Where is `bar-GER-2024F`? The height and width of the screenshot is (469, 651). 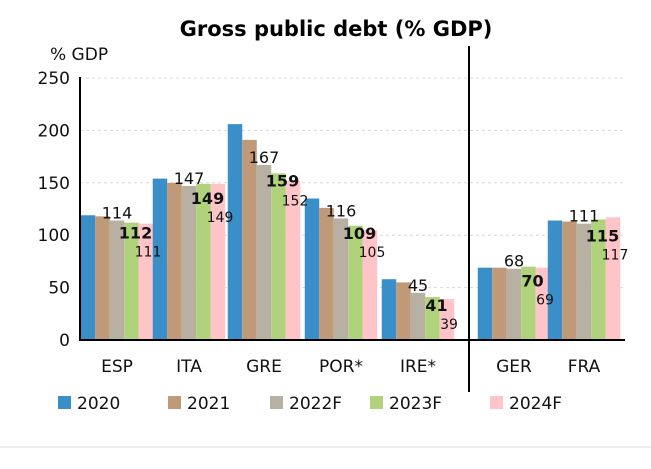
bar-GER-2024F is located at coordinates (543, 303).